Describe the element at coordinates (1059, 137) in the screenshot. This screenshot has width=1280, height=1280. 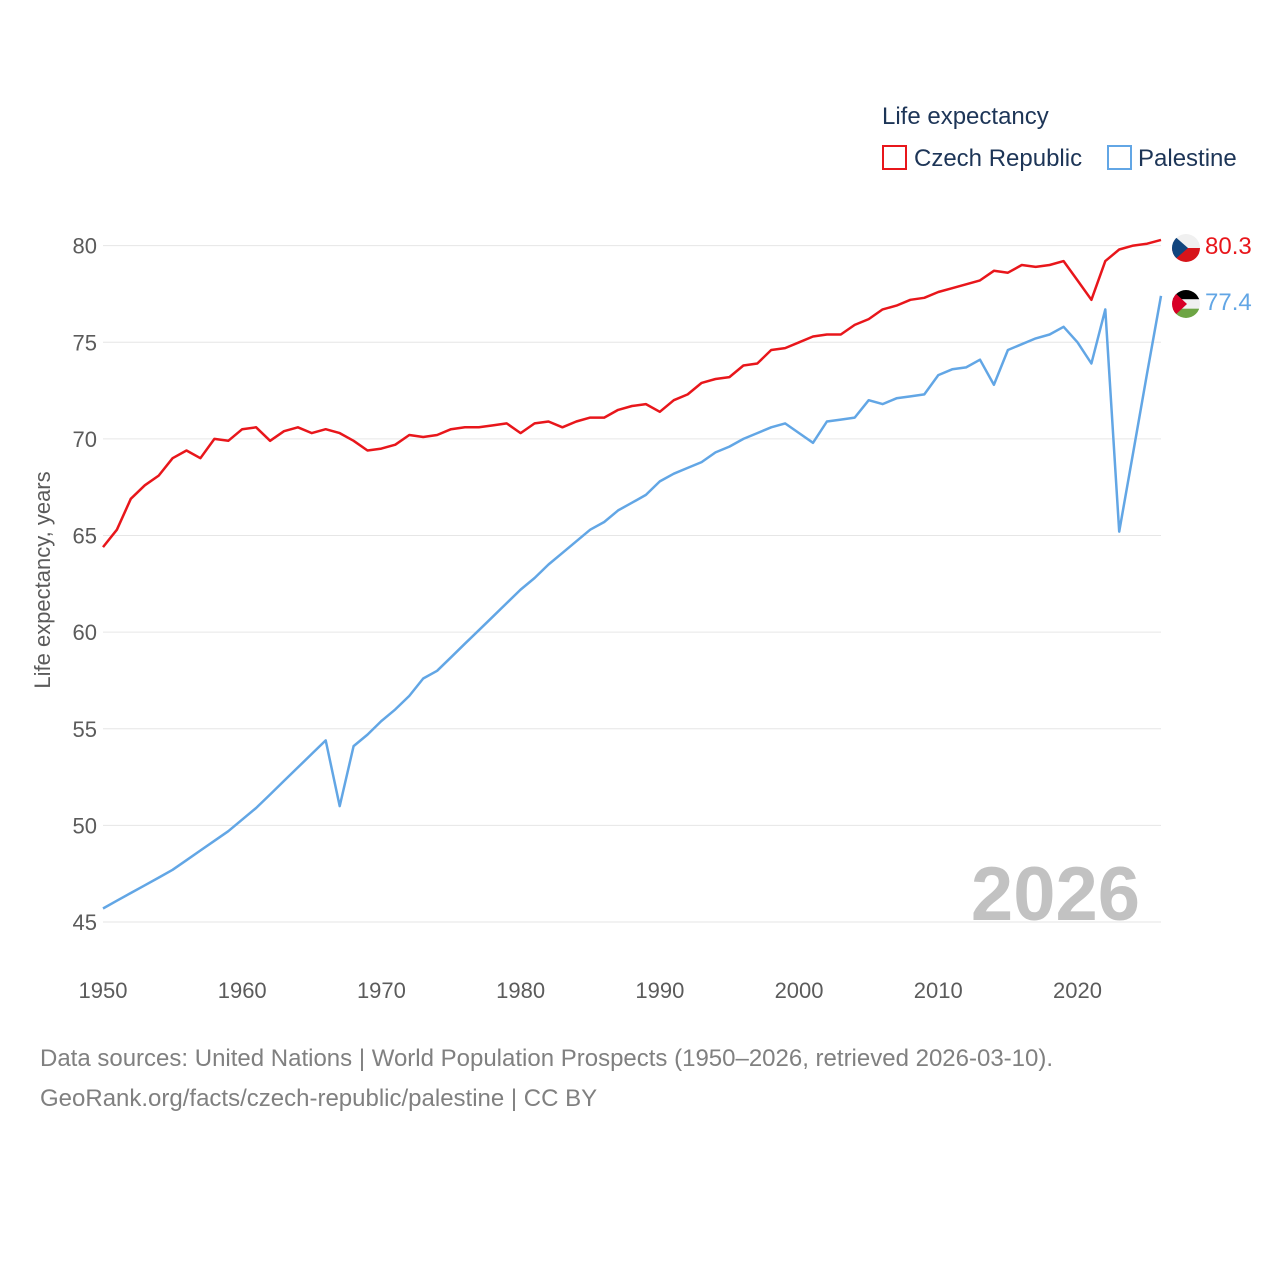
I see `legend: Life expectancy Czech Republic Palestine` at that location.